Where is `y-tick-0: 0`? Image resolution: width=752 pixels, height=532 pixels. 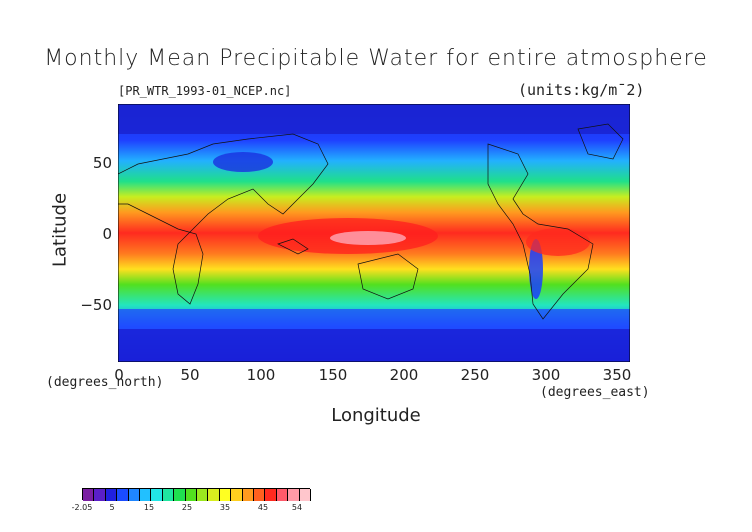
y-tick-0: 0 is located at coordinates (107, 234).